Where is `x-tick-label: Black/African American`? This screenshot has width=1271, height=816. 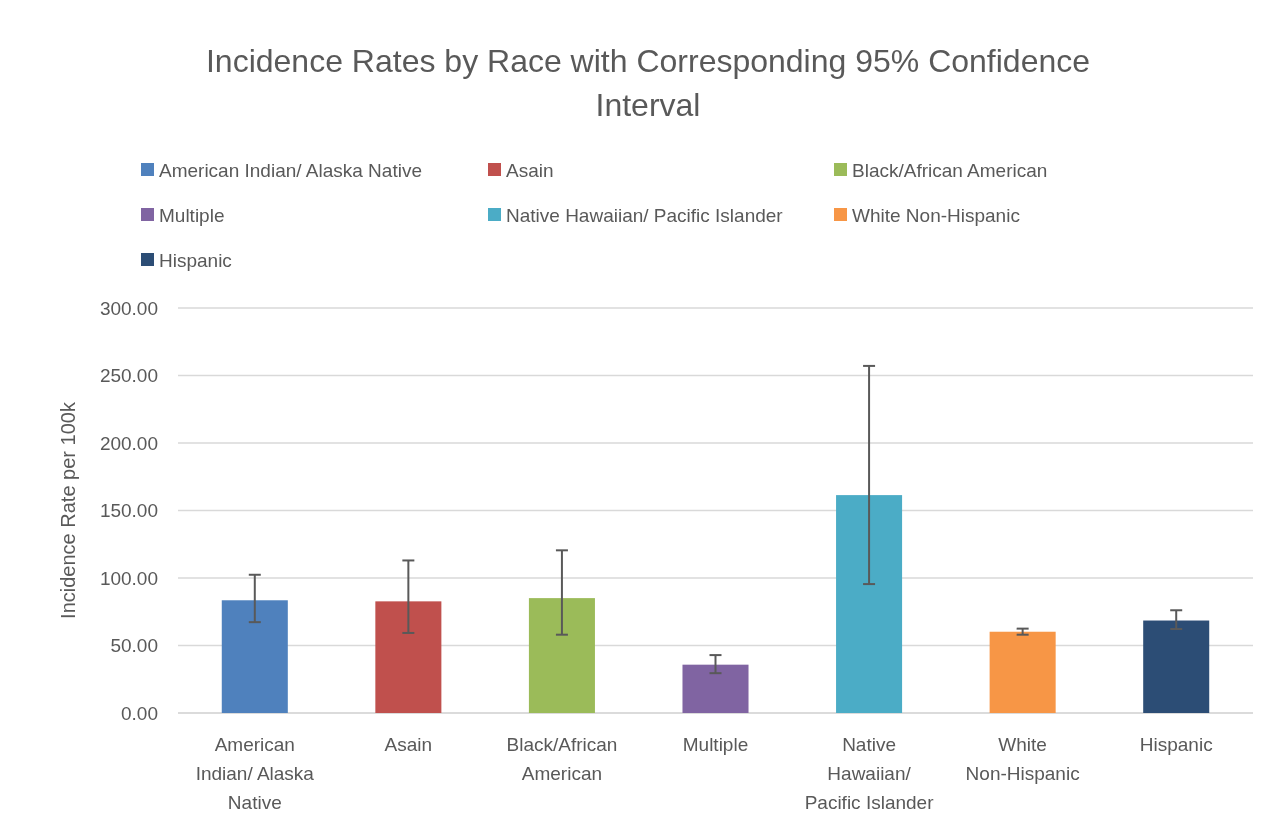 x-tick-label: Black/African American is located at coordinates (562, 758).